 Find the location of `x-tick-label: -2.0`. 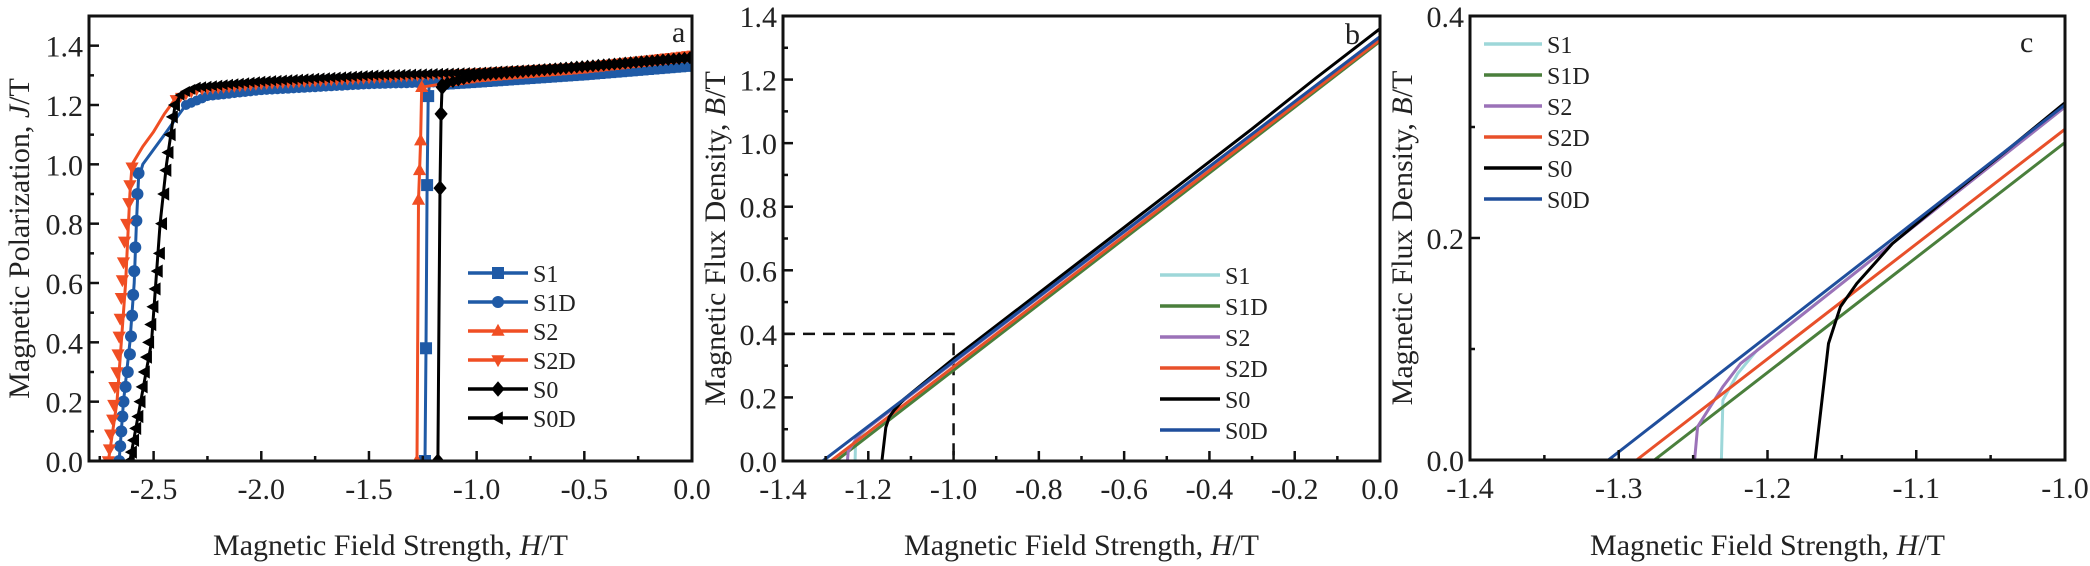

x-tick-label: -2.0 is located at coordinates (262, 489).